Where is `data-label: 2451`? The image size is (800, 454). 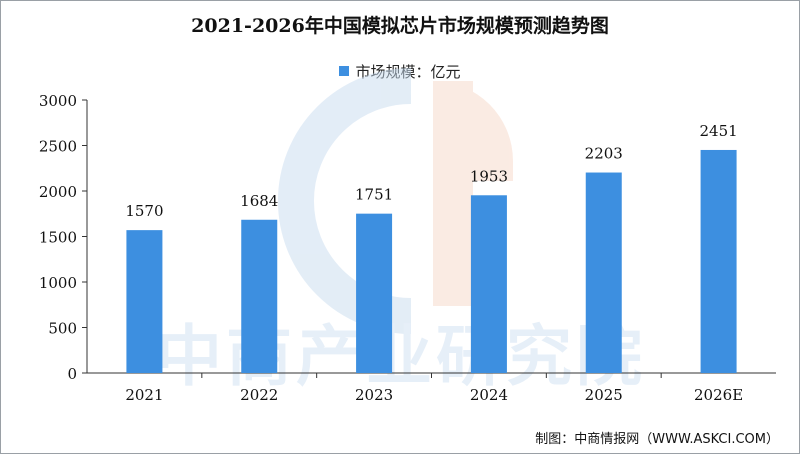
data-label: 2451 is located at coordinates (718, 131).